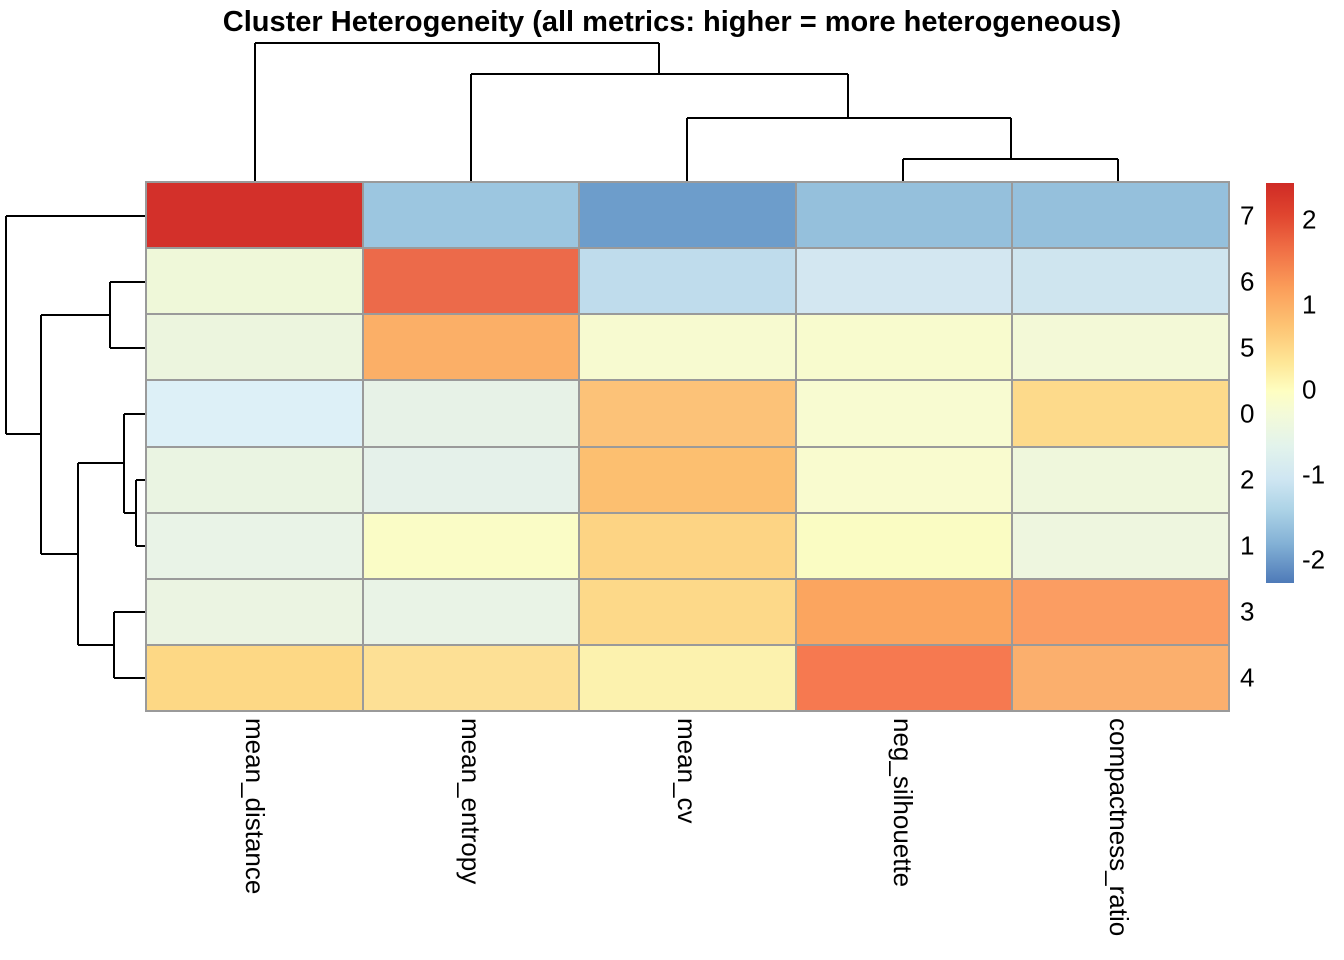 The width and height of the screenshot is (1344, 960). Describe the element at coordinates (471, 611) in the screenshot. I see `heatmap-cell-3-mean_entropy` at that location.